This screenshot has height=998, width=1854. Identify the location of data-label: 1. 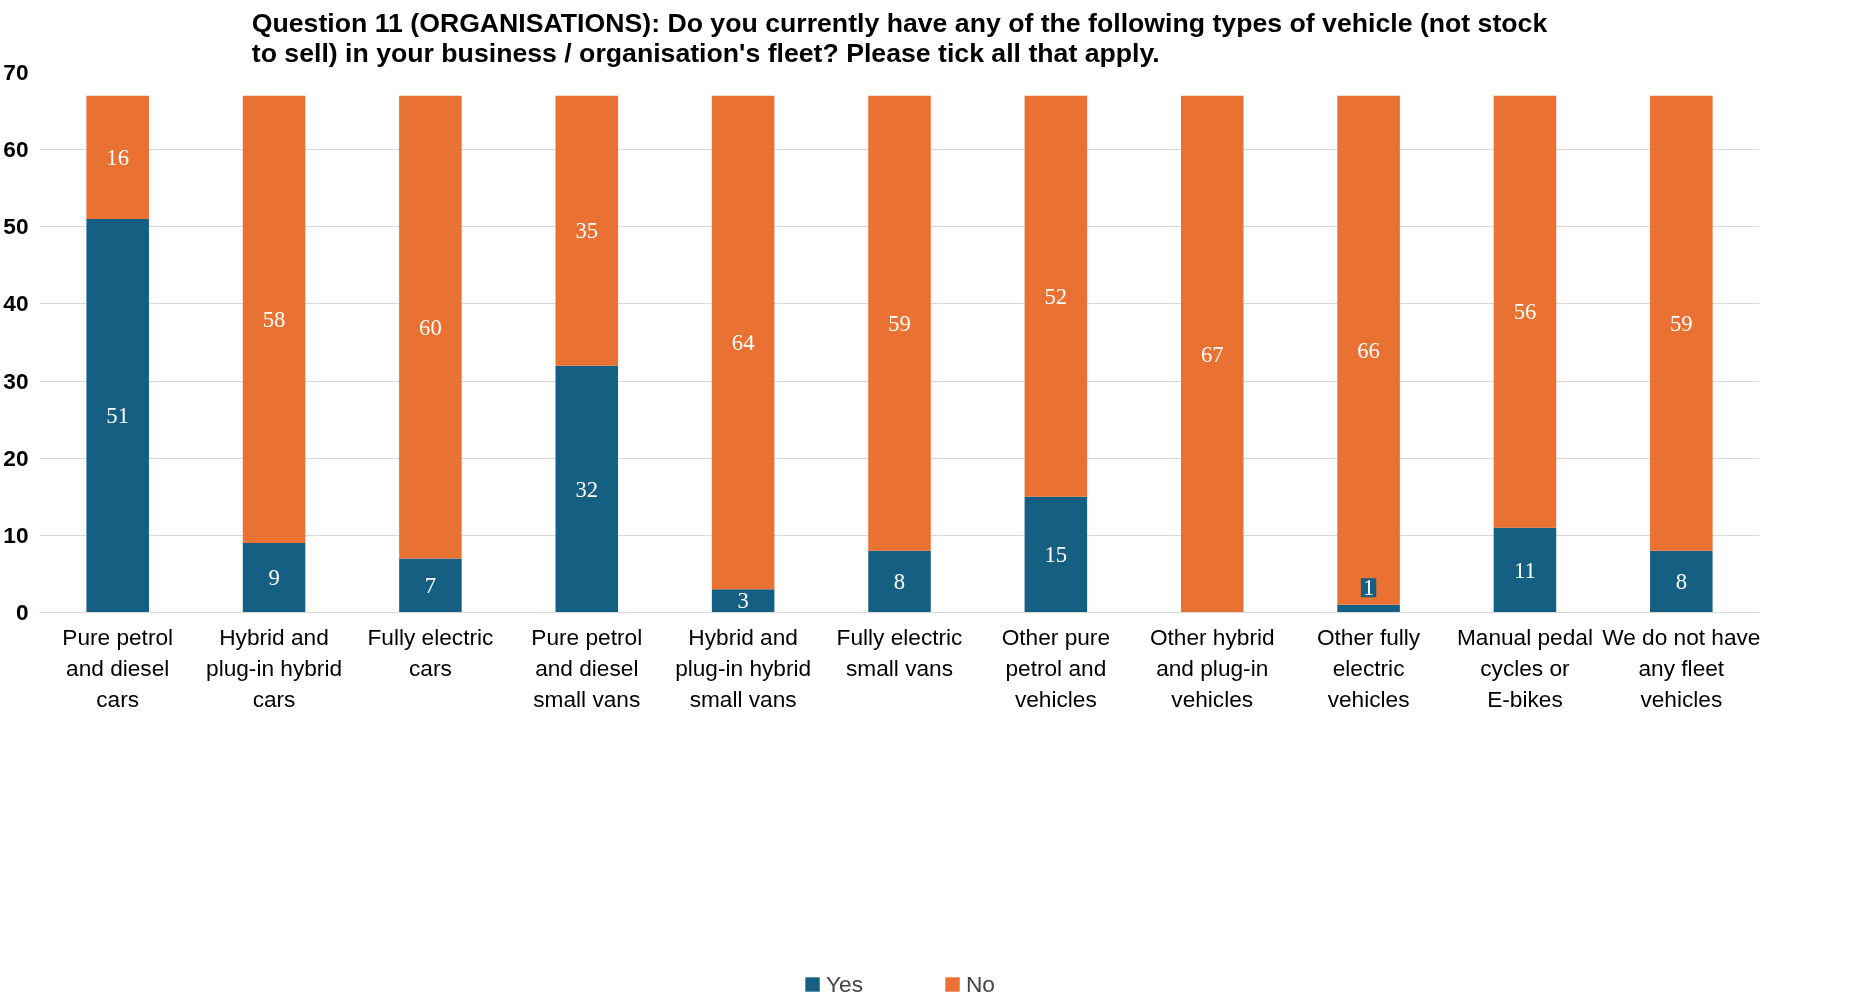
(1368, 588).